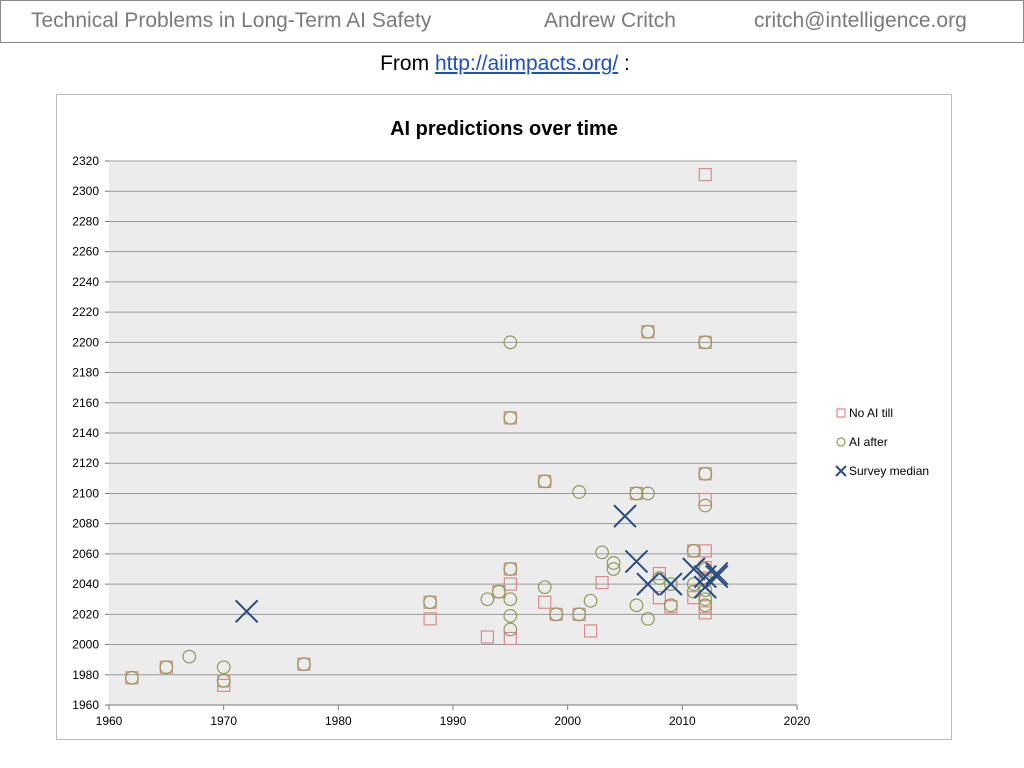 This screenshot has width=1024, height=768. Describe the element at coordinates (85, 191) in the screenshot. I see `y-tick-label: 2300` at that location.